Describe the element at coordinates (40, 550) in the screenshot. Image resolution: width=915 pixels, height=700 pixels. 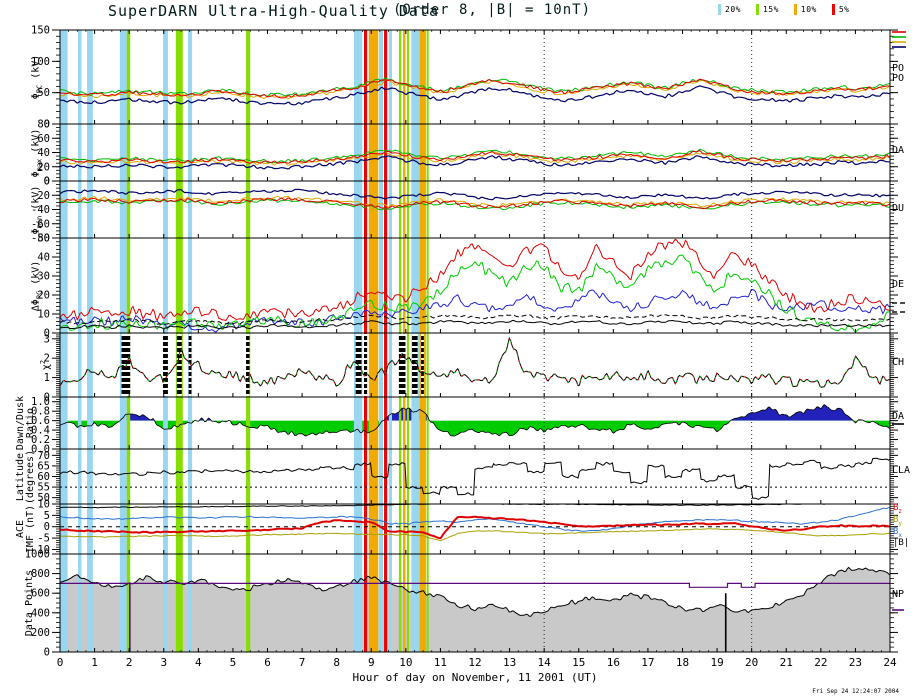
I see `y-tick-label: -10` at that location.